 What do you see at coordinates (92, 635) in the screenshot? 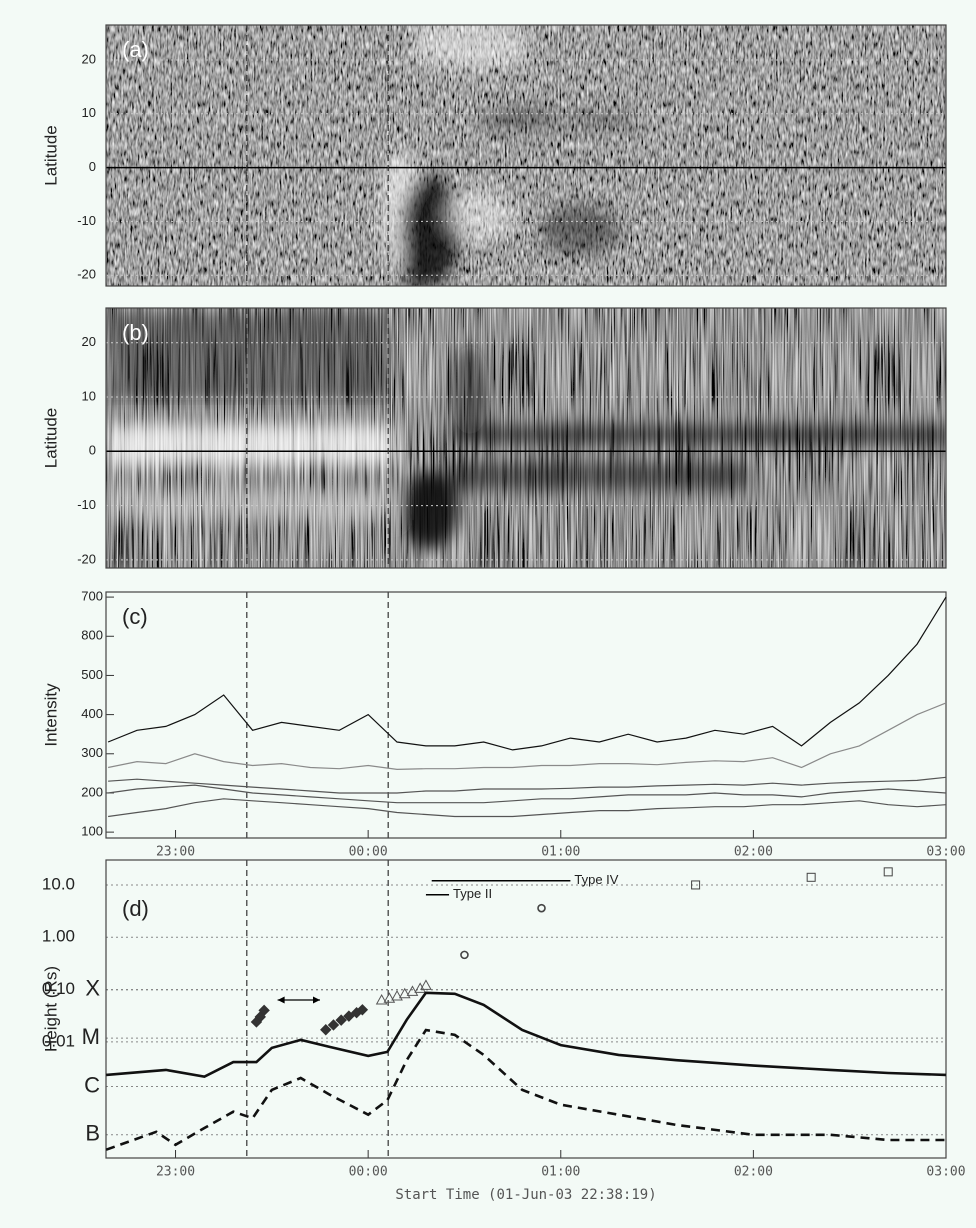
I see `y-tick-label: 800` at bounding box center [92, 635].